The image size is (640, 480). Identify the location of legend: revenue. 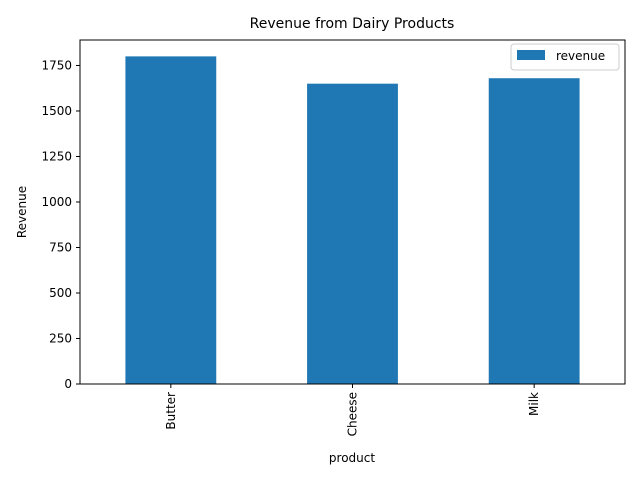
(565, 57).